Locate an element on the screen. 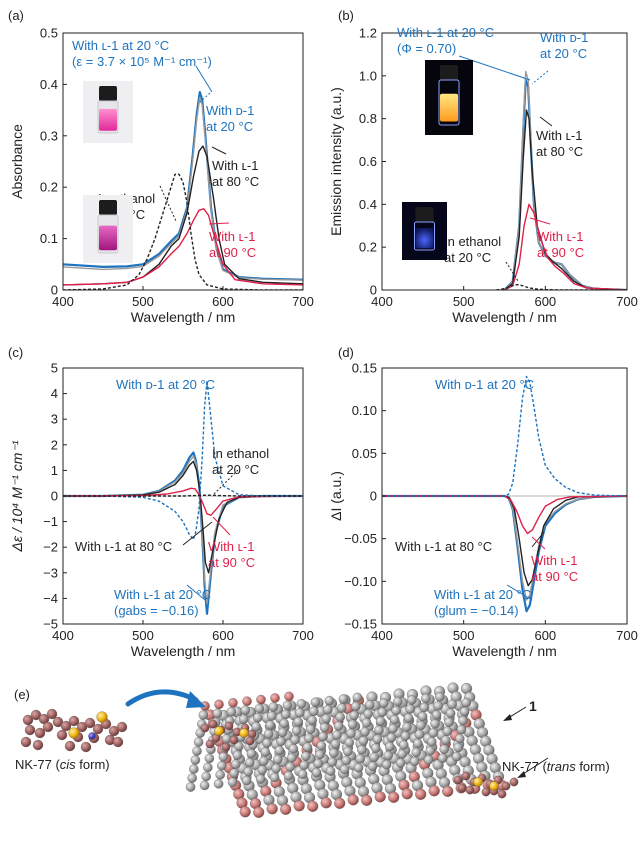 The image size is (640, 841). cis-form-label: NK-77 (cis form) is located at coordinates (62, 764).